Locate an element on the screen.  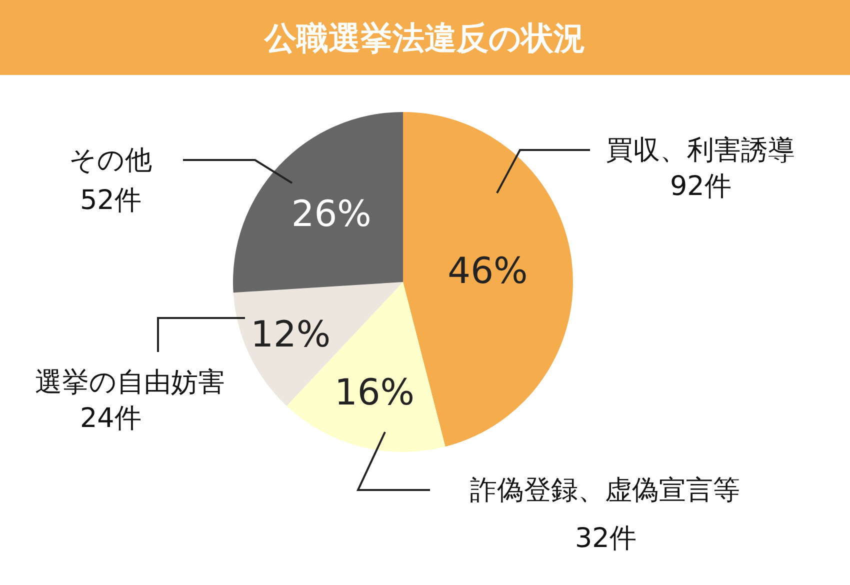
slice-label: 買収、利害誘導 is located at coordinates (700, 150).